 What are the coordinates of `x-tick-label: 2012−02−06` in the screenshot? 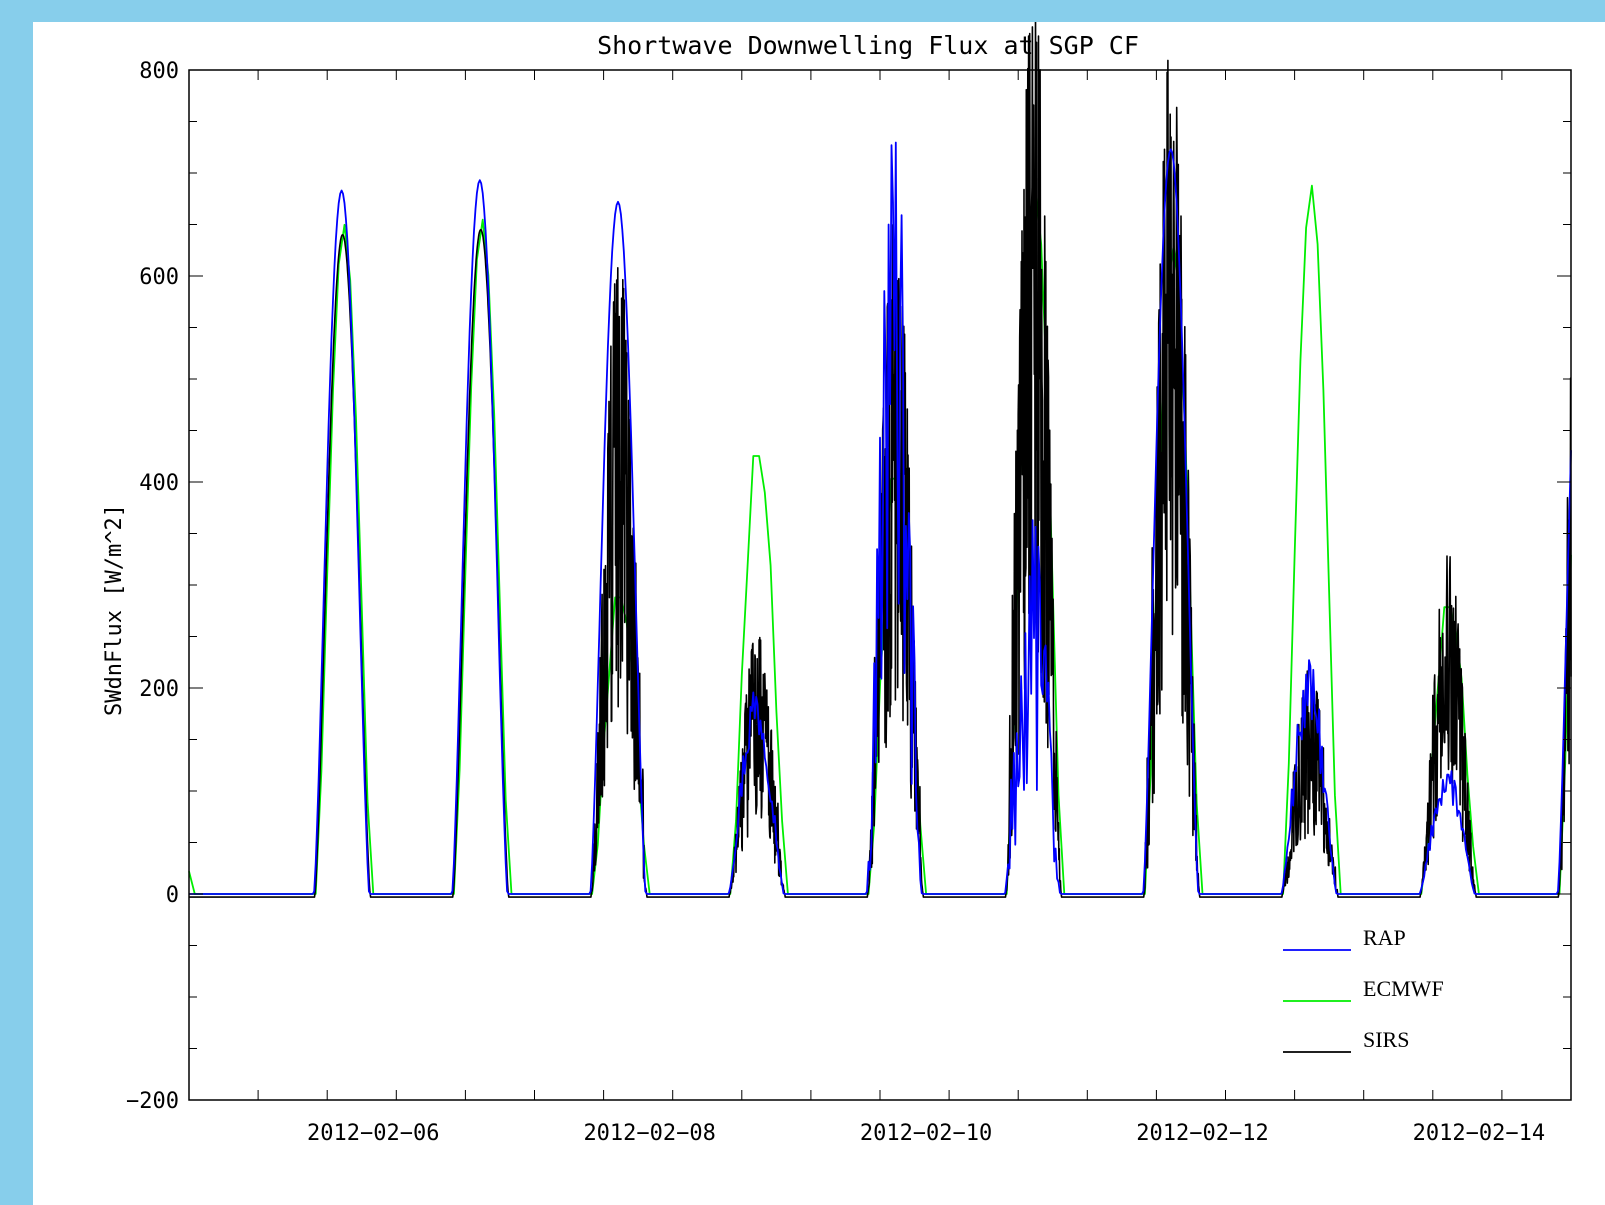 It's located at (373, 1133).